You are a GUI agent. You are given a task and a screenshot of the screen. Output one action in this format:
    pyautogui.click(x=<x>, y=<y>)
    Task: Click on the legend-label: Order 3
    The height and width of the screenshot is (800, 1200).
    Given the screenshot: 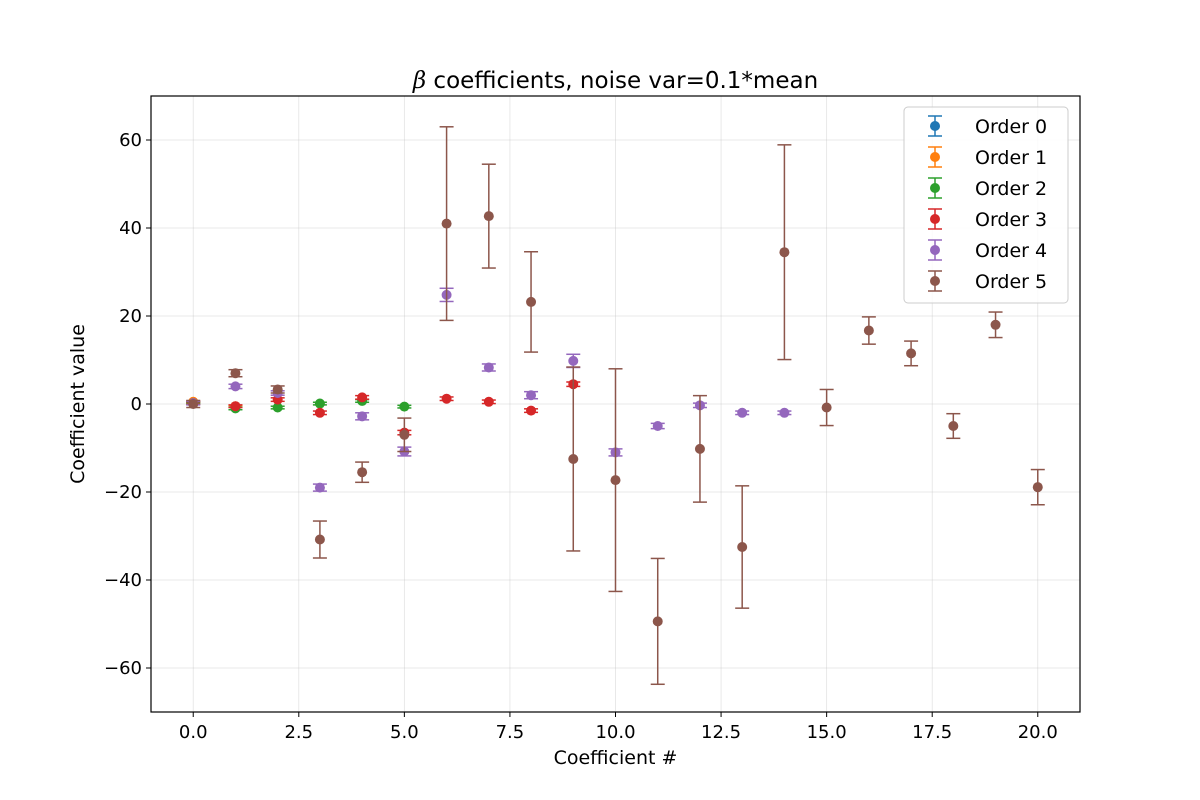 What is the action you would take?
    pyautogui.click(x=1011, y=220)
    